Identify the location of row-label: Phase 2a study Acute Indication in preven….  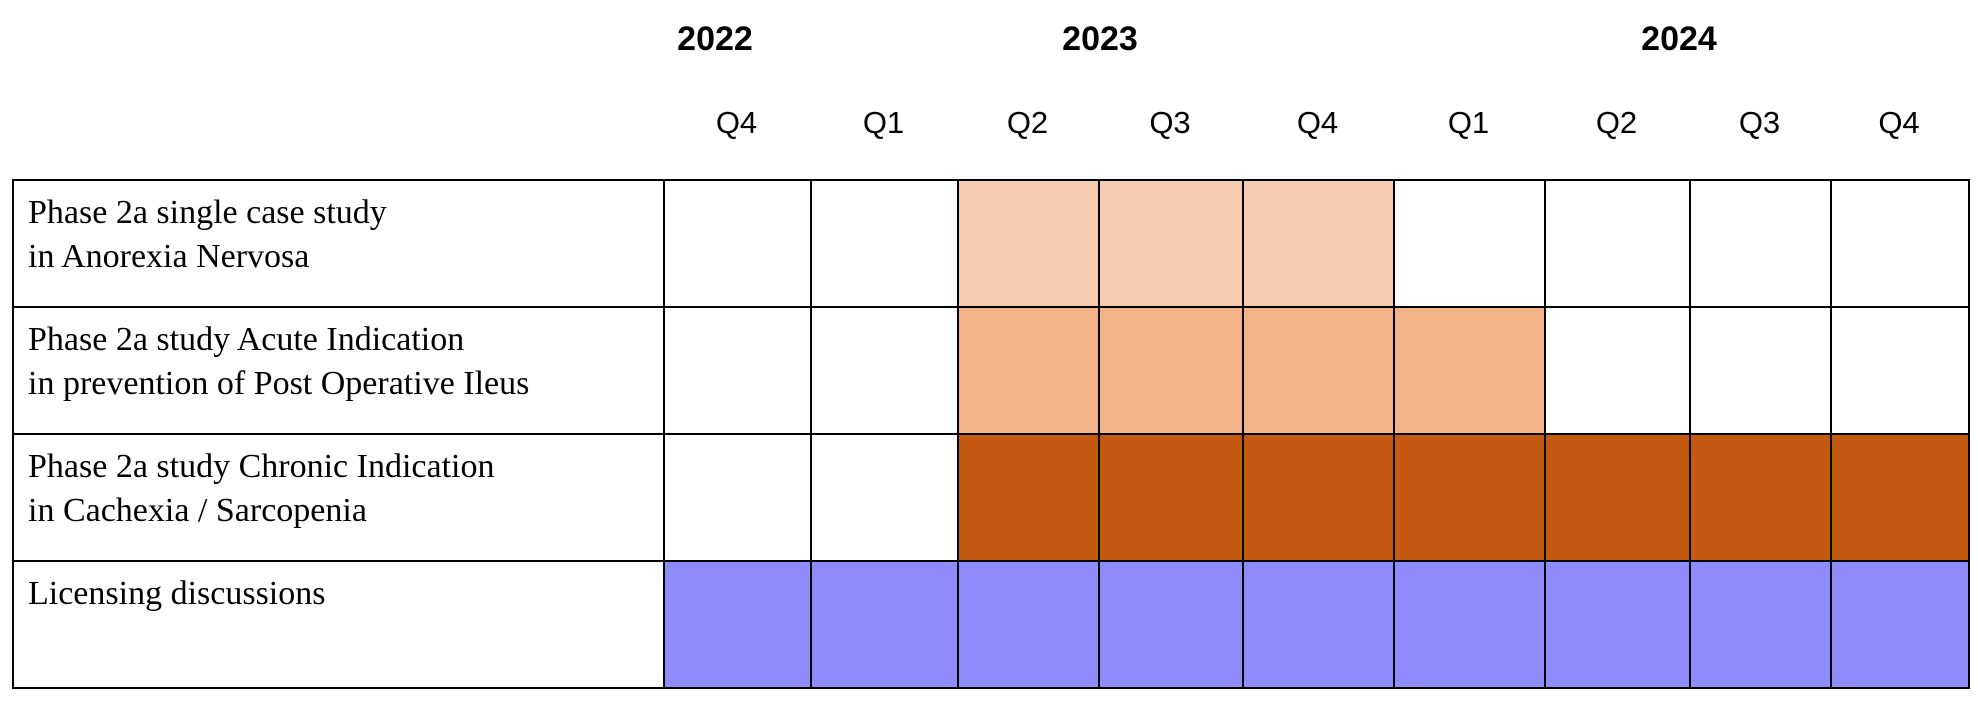
(338, 370).